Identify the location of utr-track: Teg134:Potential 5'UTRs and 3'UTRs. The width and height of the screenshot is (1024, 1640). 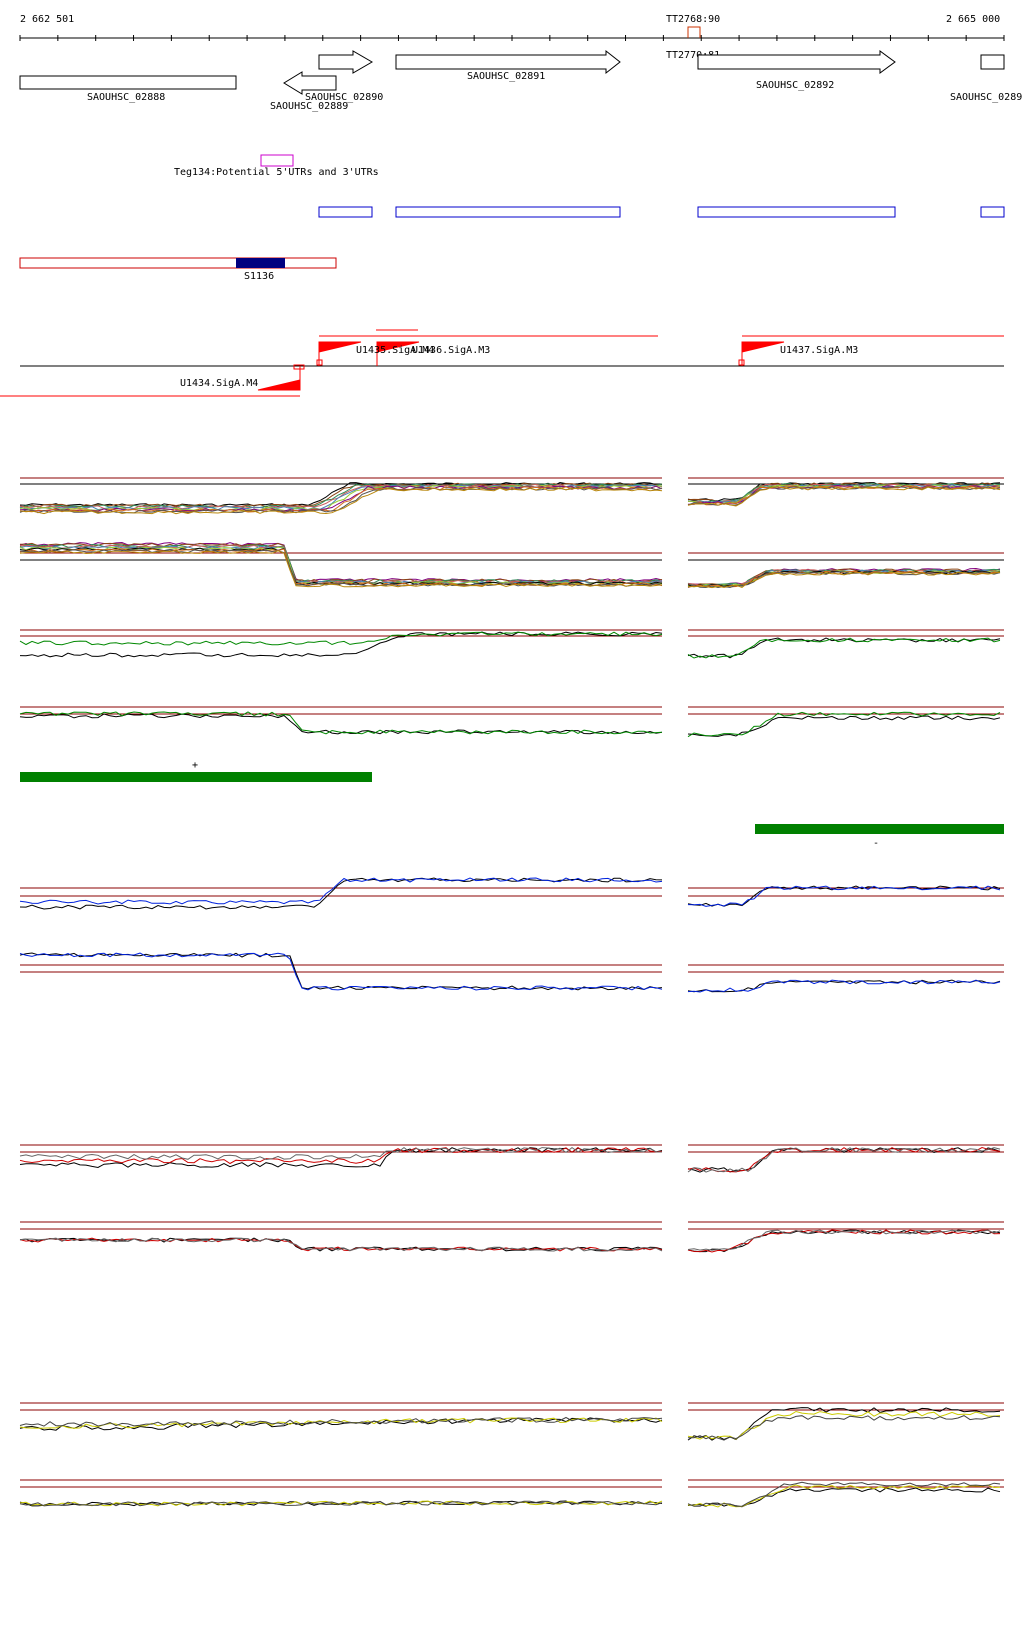
(276, 166).